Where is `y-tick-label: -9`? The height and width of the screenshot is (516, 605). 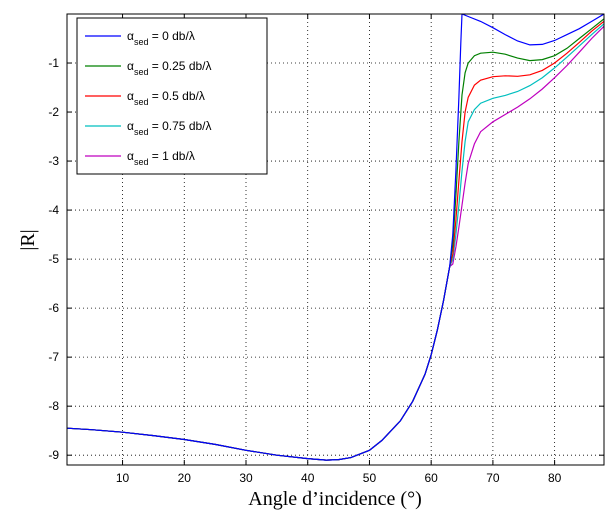 y-tick-label: -9 is located at coordinates (53, 455).